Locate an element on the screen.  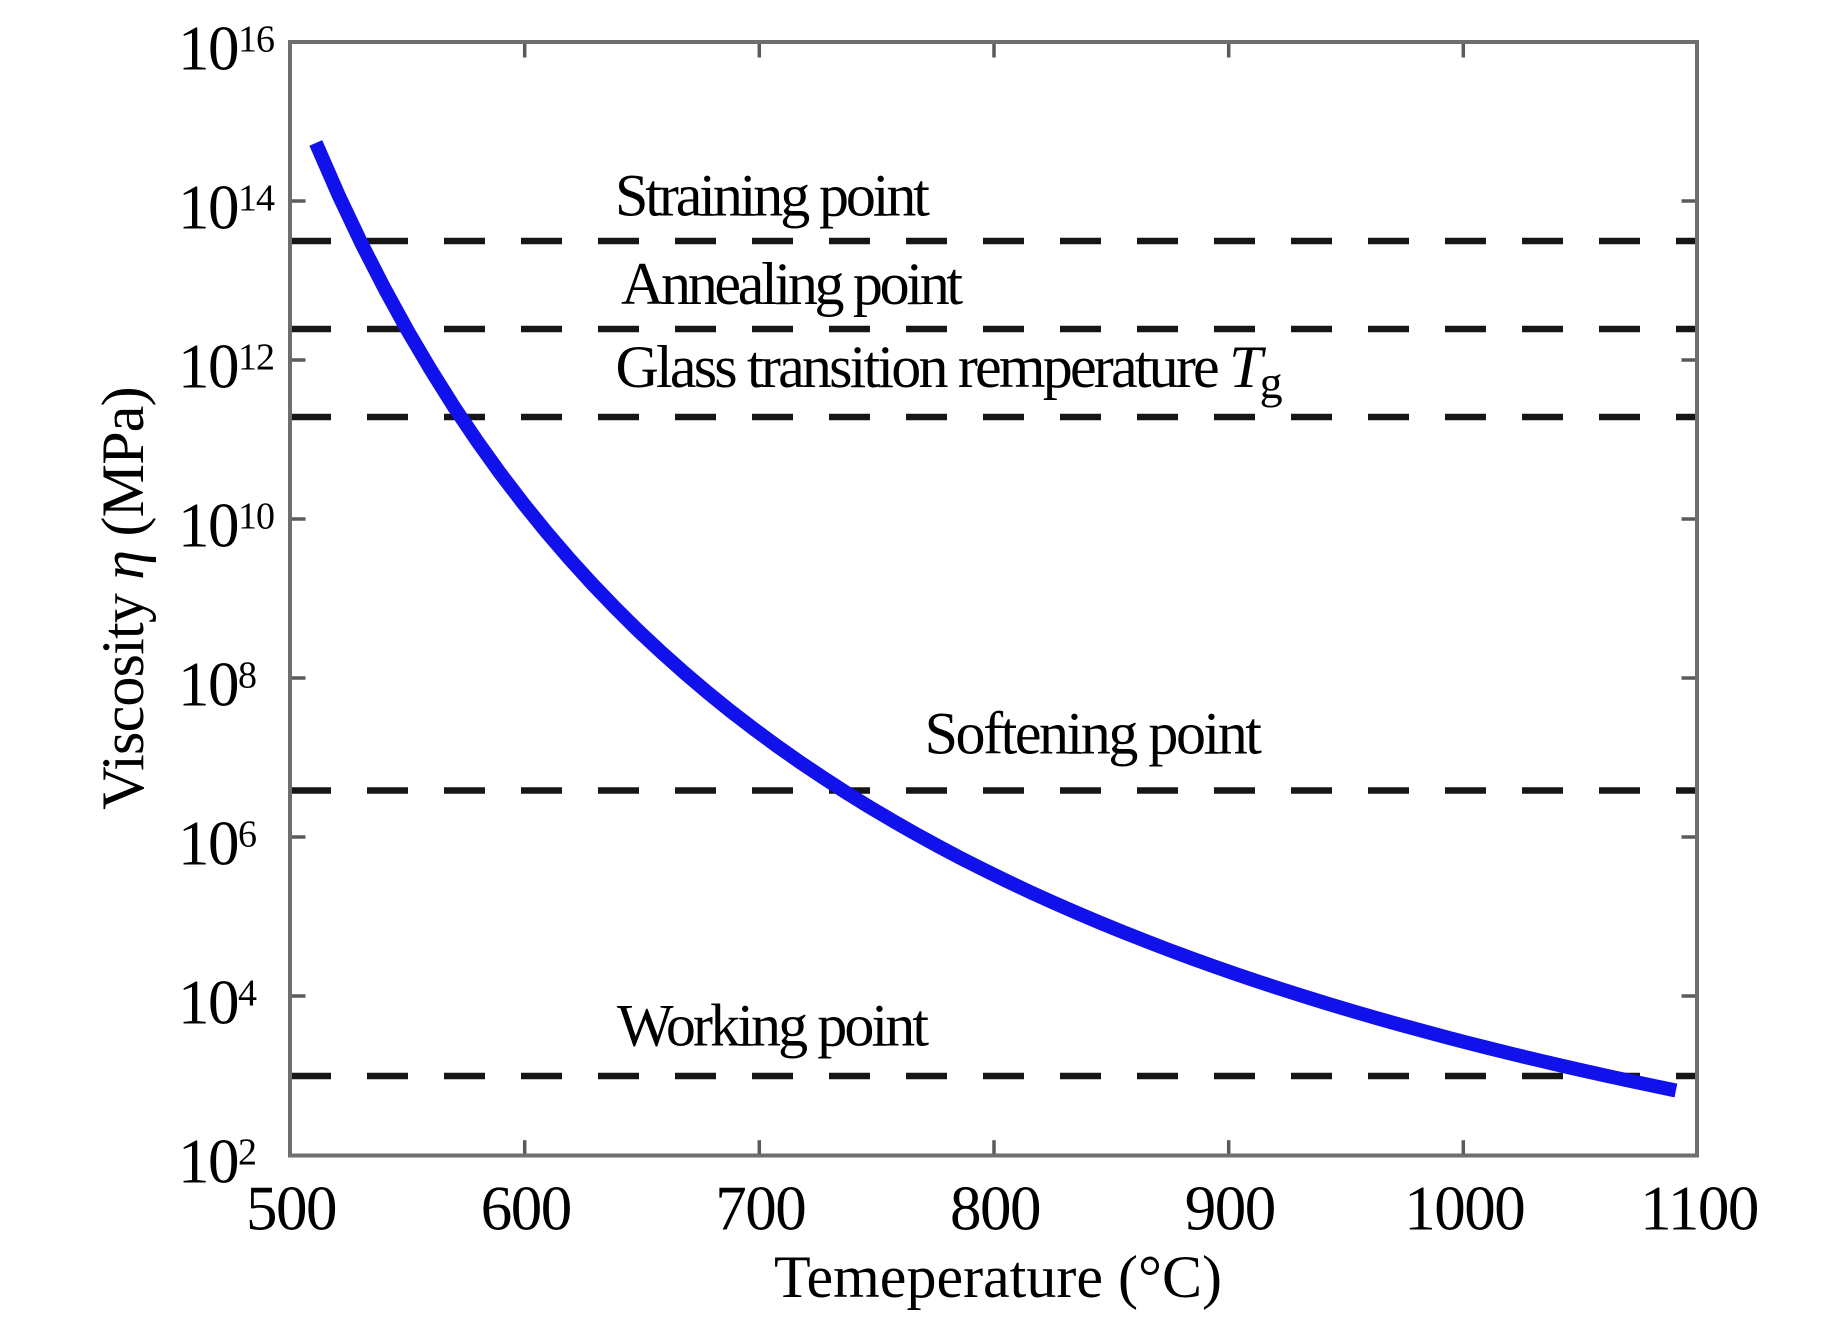
svg-text: 14 is located at coordinates (256, 199).